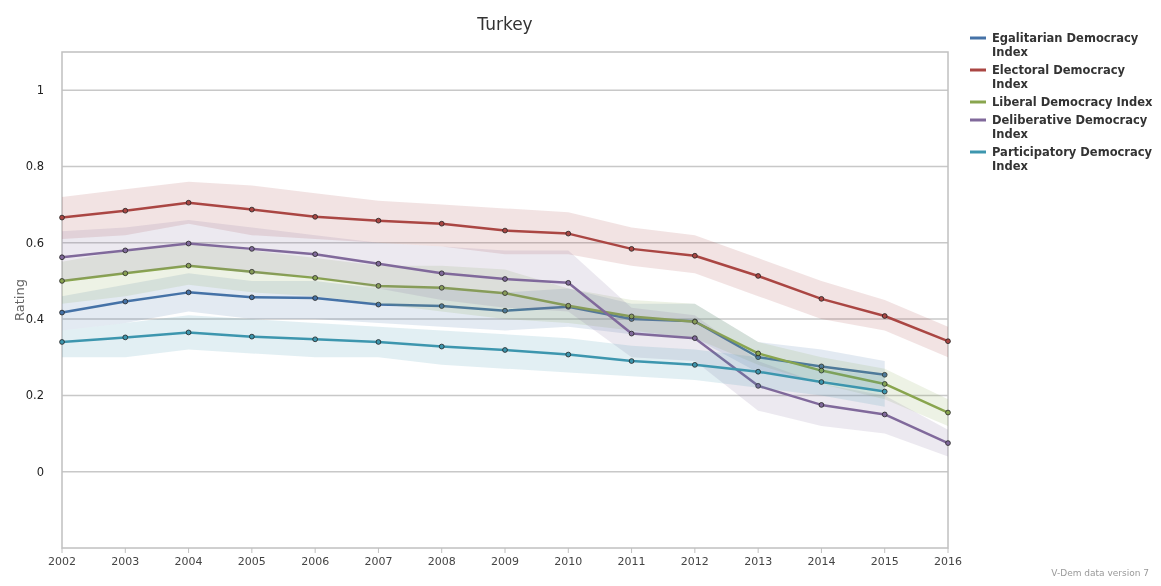  Describe the element at coordinates (34, 395) in the screenshot. I see `y-tick-label: 0.2` at that location.